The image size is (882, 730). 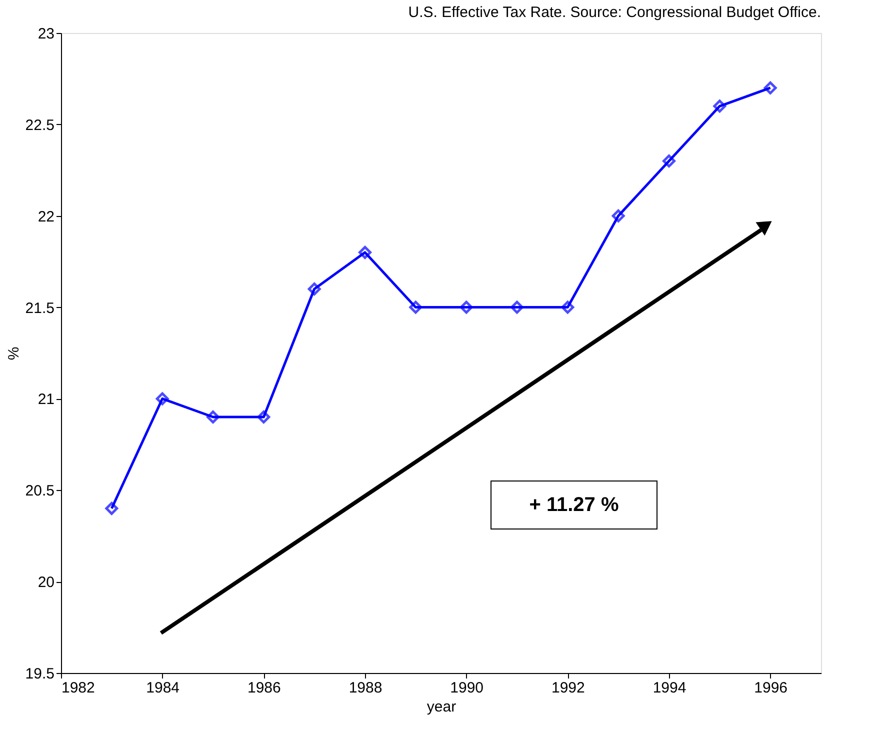 What do you see at coordinates (13, 353) in the screenshot?
I see `y-axis-title: %` at bounding box center [13, 353].